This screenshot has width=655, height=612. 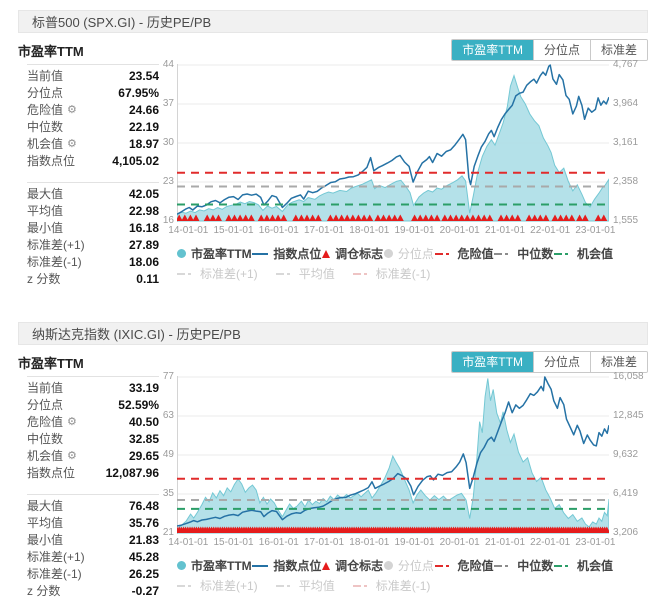 What do you see at coordinates (143, 439) in the screenshot?
I see `stat-value: 32.85` at bounding box center [143, 439].